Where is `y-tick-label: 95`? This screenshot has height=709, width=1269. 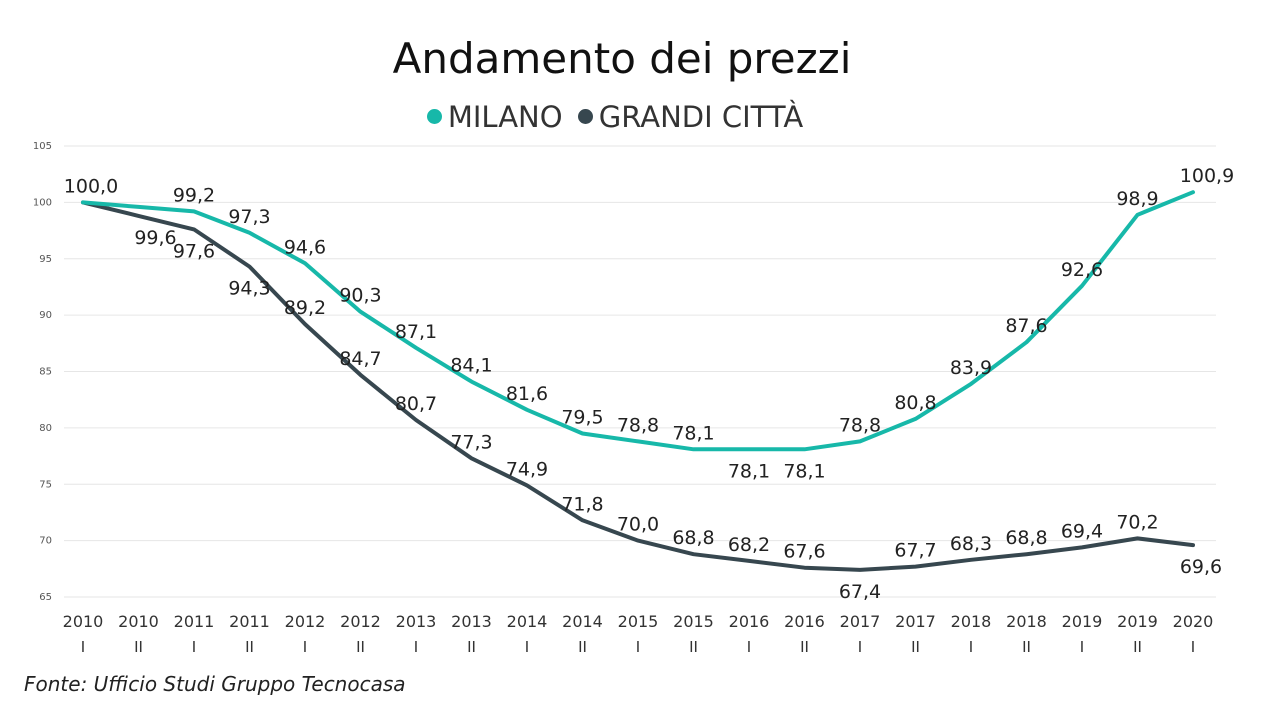 y-tick-label: 95 is located at coordinates (45, 259).